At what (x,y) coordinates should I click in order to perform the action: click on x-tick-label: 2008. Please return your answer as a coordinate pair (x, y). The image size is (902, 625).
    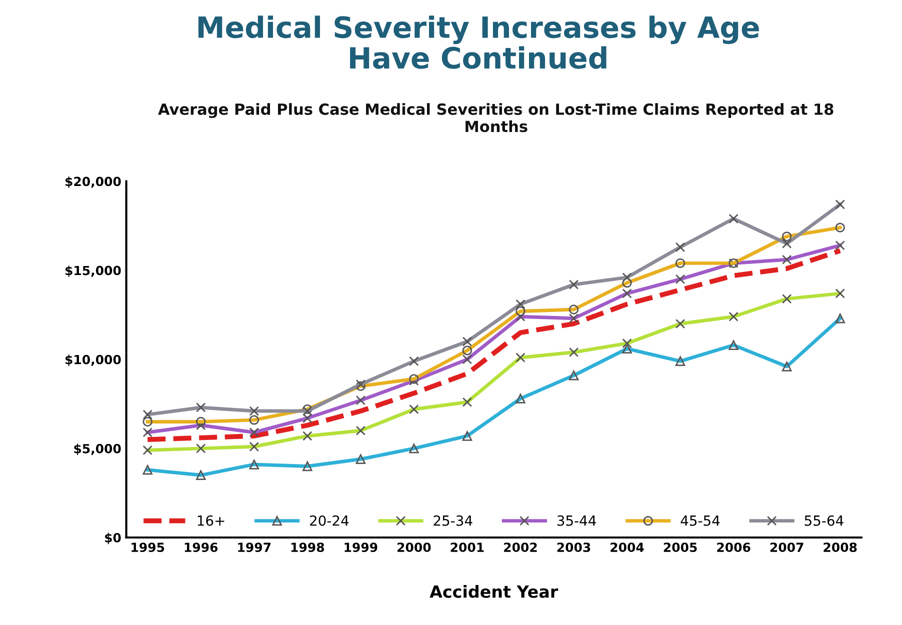
    Looking at the image, I should click on (840, 547).